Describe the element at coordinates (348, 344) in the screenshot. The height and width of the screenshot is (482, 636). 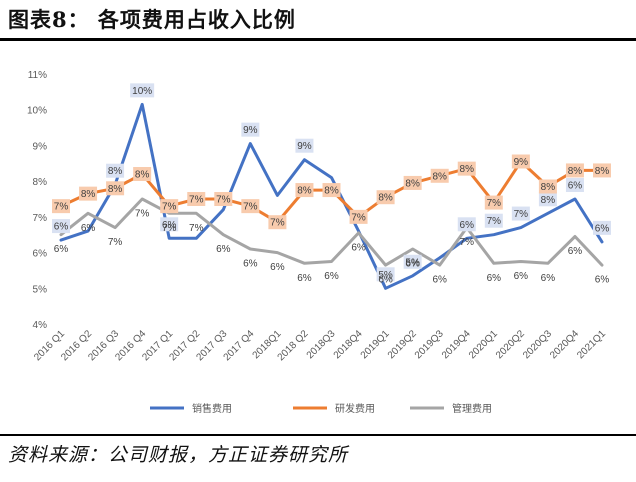
I see `x-tick-label: 2018Q4` at that location.